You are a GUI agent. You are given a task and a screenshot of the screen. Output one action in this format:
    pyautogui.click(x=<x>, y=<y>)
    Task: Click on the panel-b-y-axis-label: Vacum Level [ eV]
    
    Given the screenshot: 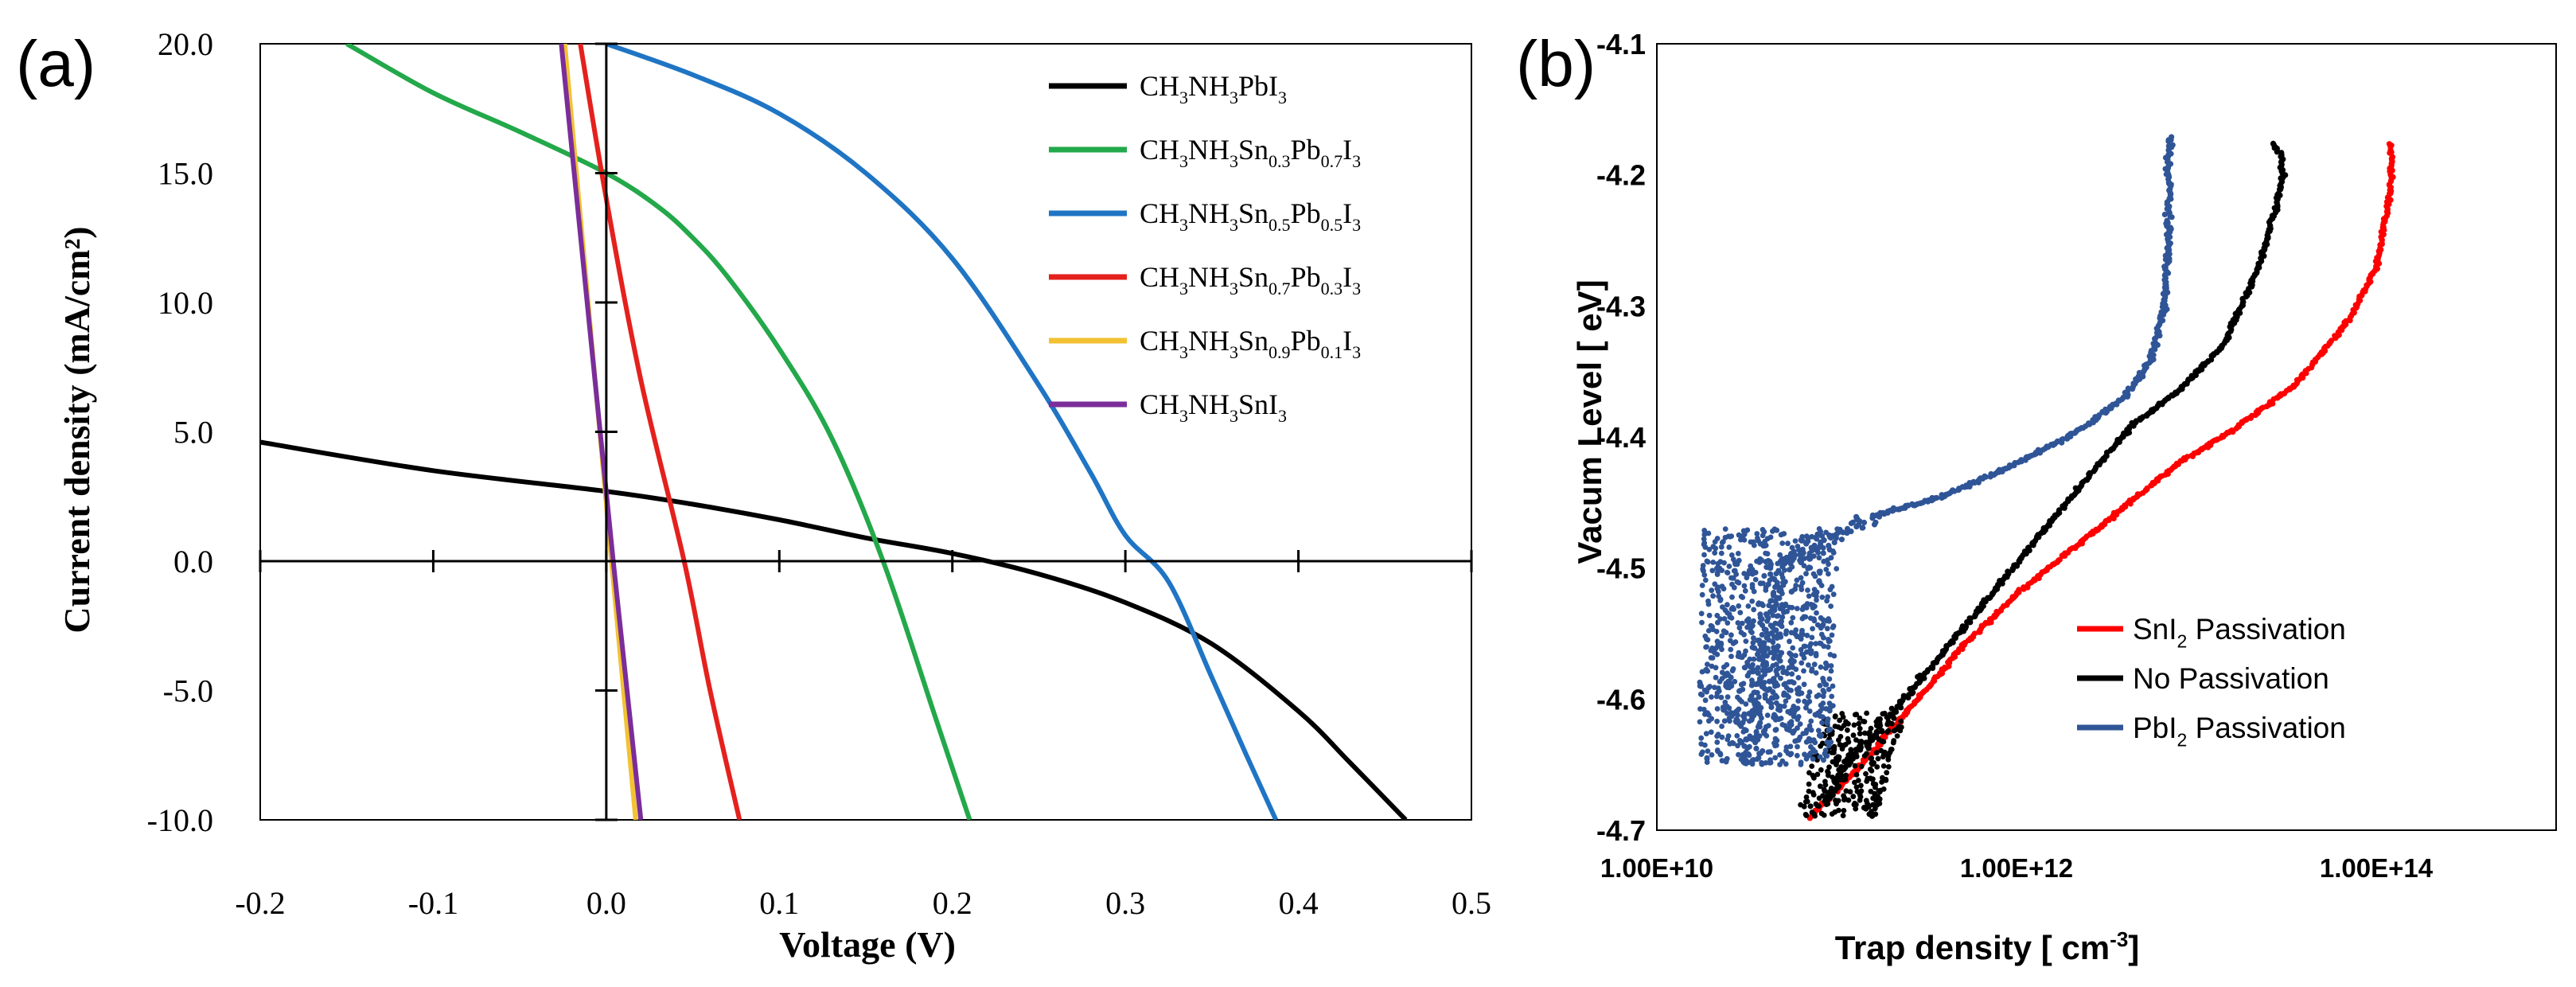 What is the action you would take?
    pyautogui.click(x=1589, y=422)
    